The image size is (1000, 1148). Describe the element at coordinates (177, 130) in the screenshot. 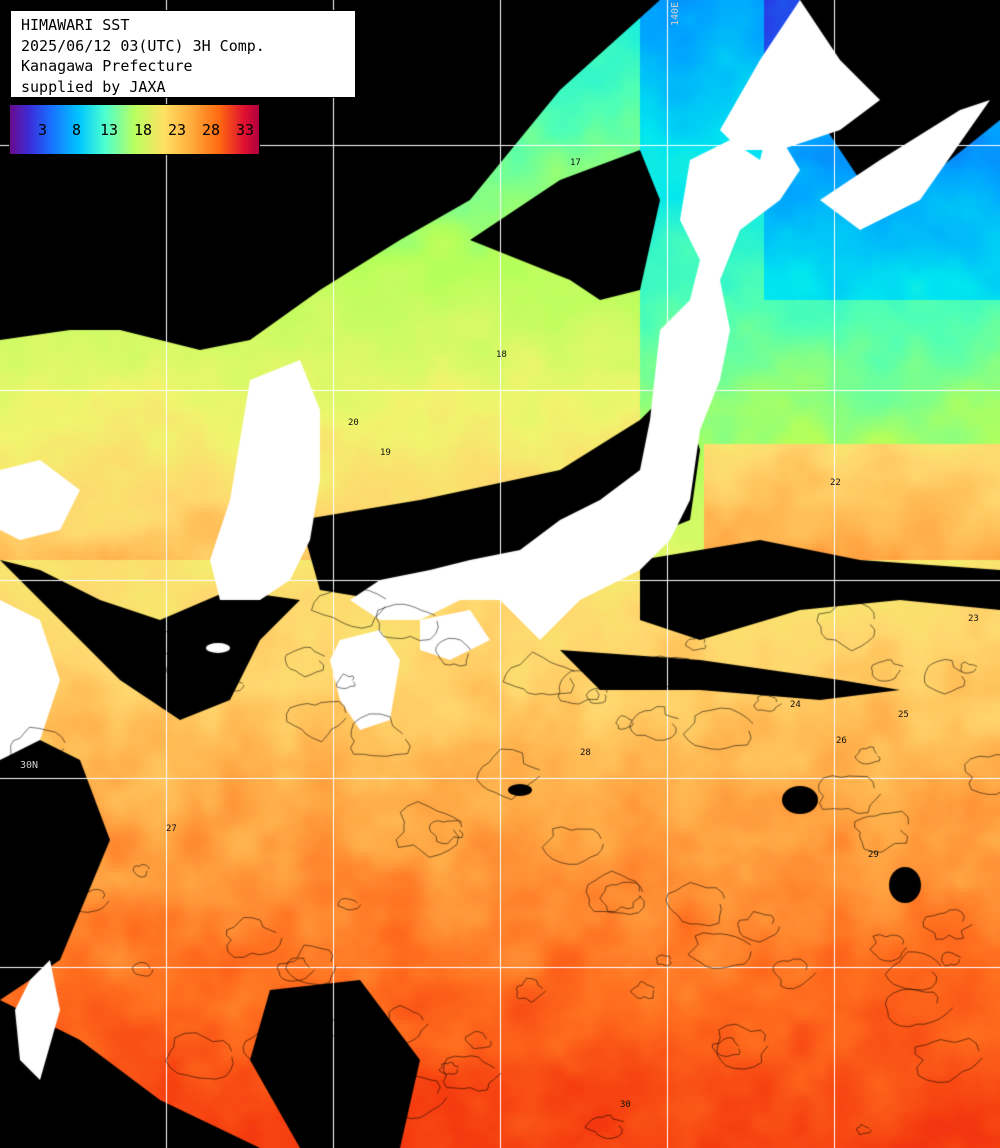

I see `legend-label: 23` at that location.